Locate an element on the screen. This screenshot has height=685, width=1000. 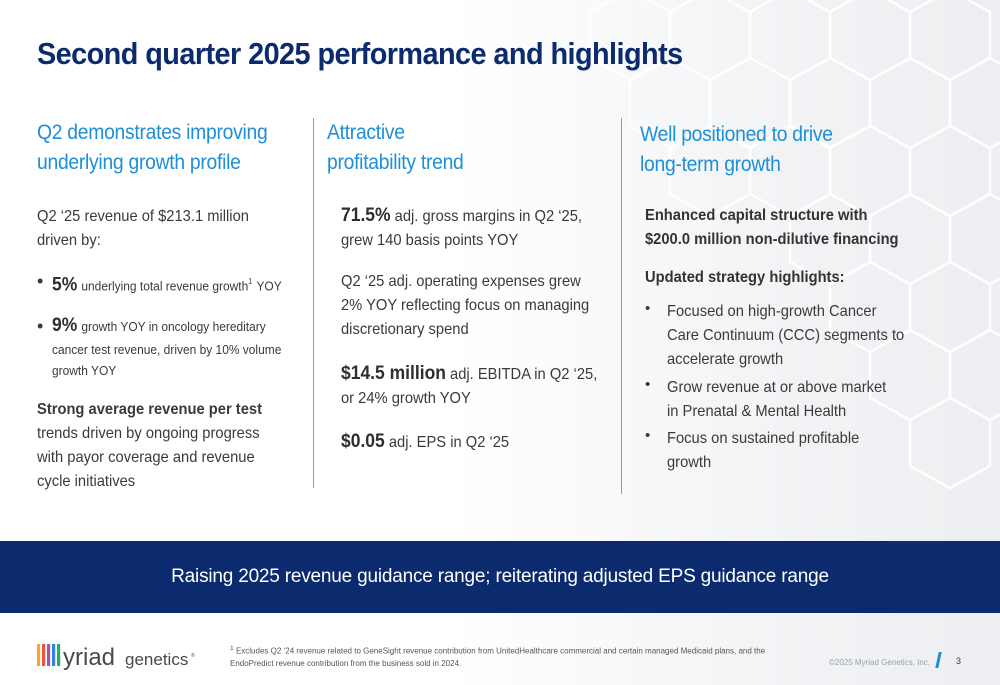
gross-margin-text-line-1: adj. gross margins in Q2 ‘25, is located at coordinates (488, 216).